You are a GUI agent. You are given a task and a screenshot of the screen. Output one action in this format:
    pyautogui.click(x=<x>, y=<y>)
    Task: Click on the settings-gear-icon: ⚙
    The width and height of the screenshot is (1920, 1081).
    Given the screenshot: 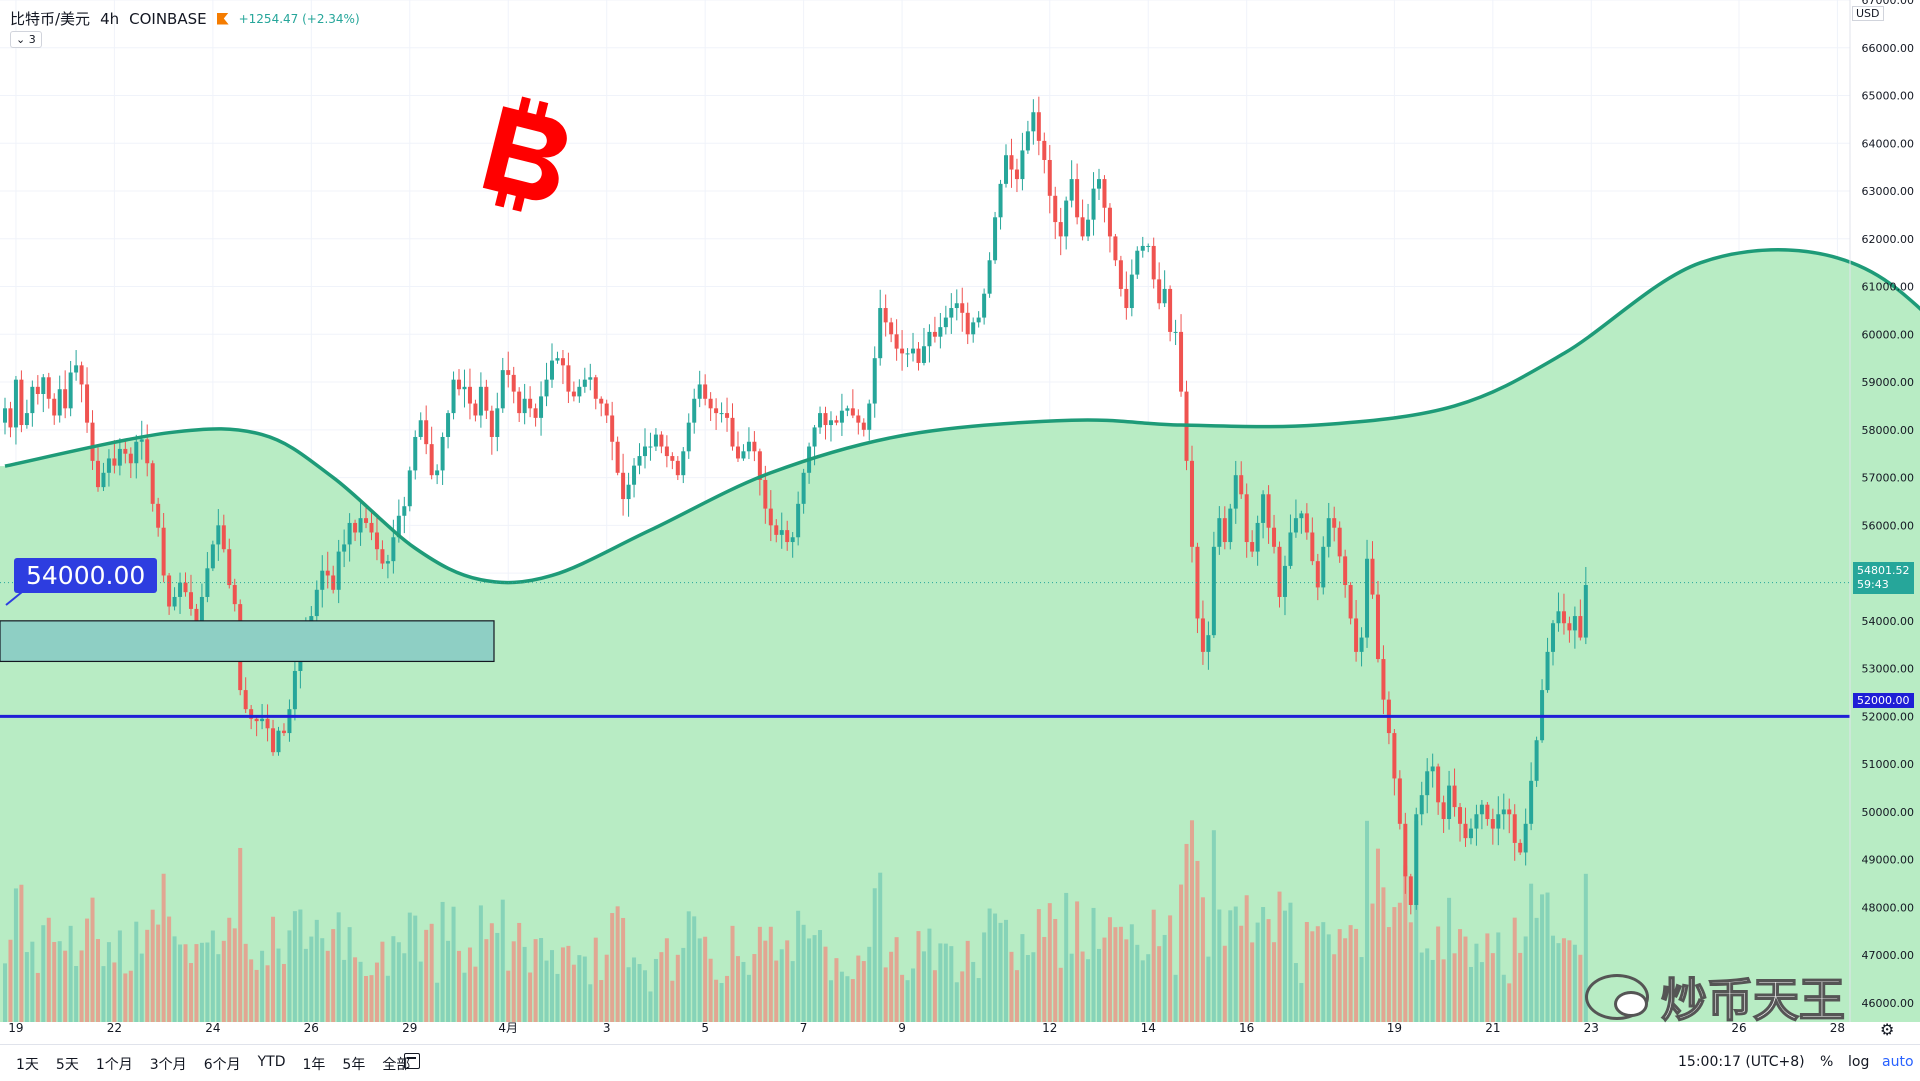 What is the action you would take?
    pyautogui.click(x=1887, y=1029)
    